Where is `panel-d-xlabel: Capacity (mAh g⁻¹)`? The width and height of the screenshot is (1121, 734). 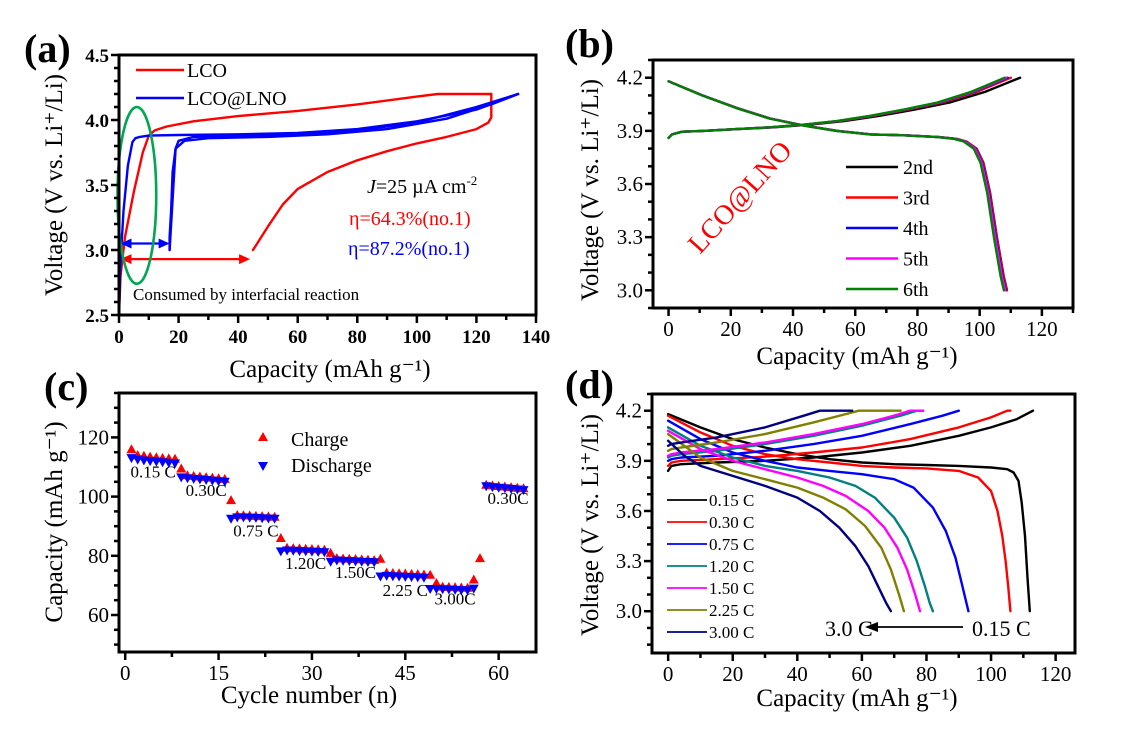 panel-d-xlabel: Capacity (mAh g⁻¹) is located at coordinates (856, 698).